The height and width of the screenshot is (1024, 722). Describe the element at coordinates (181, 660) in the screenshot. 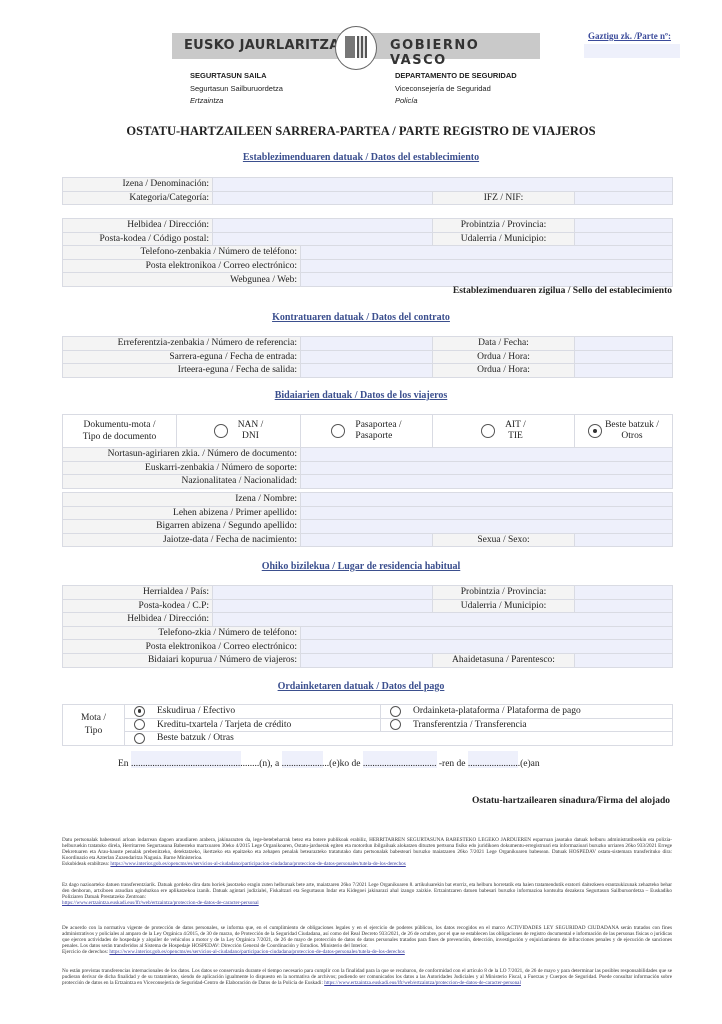

I see `travelers-count-label: Bidaiari kopurua / Número de viajeros:` at that location.